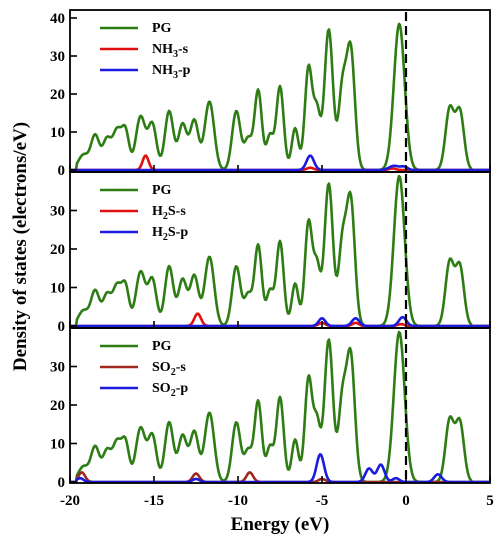 This screenshot has height=550, width=502. I want to click on series-line-NH3-s, so click(280, 163).